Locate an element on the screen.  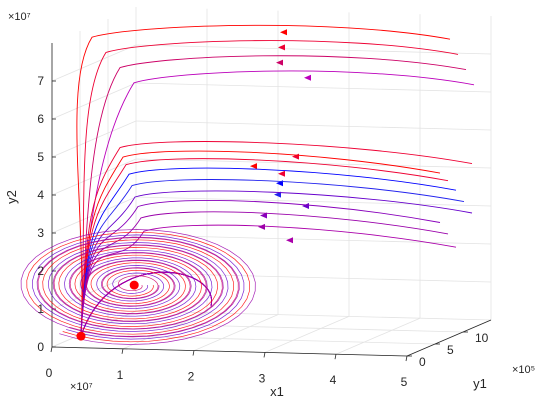
z-axis-label: y2 is located at coordinates (11, 197).